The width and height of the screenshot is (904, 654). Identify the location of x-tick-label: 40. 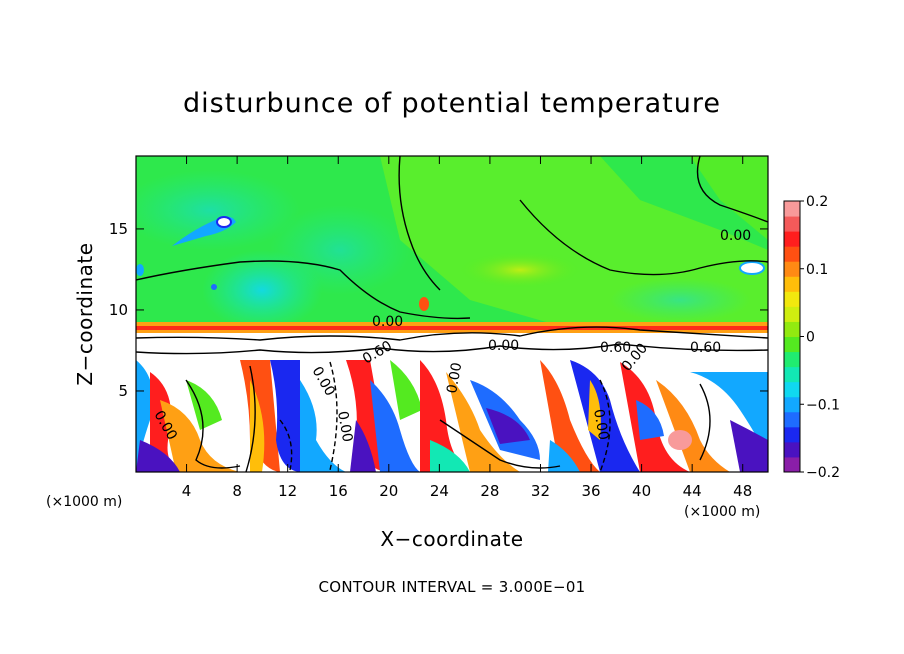
(641, 491).